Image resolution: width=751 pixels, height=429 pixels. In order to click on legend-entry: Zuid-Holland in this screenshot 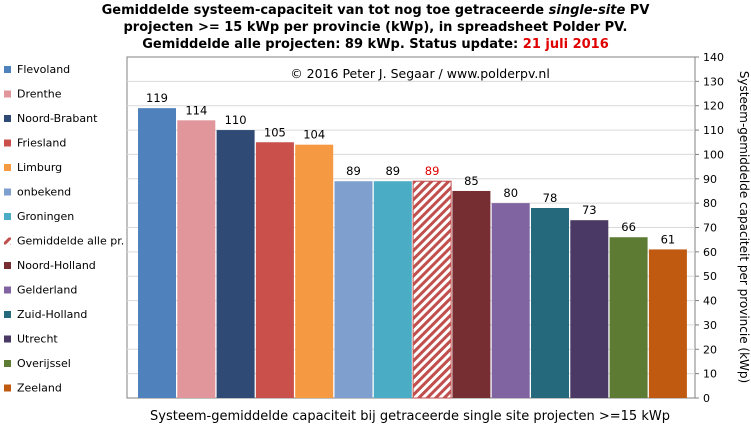, I will do `click(52, 314)`.